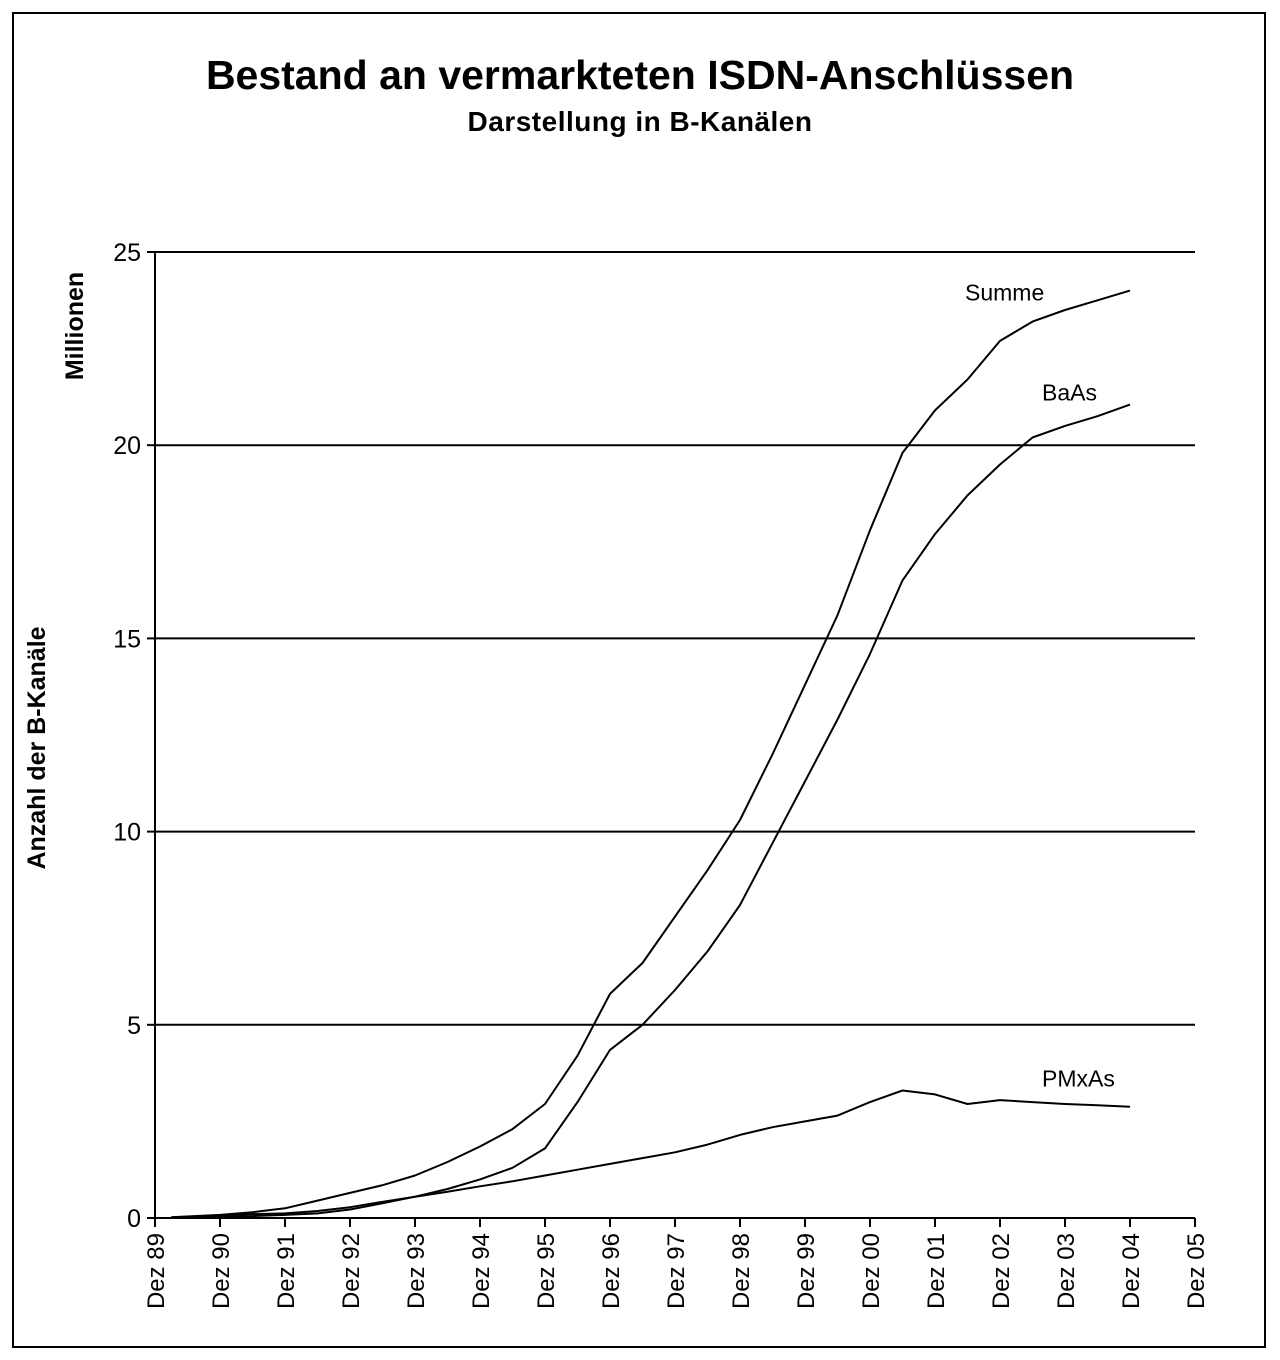  I want to click on x-tick-label: Dez 99, so click(806, 1271).